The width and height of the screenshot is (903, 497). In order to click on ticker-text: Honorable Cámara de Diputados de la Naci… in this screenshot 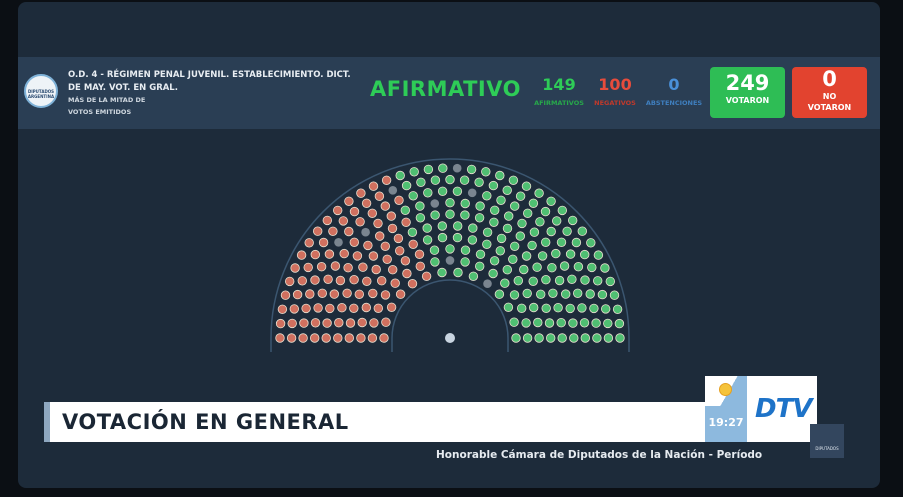, I will do `click(599, 455)`.